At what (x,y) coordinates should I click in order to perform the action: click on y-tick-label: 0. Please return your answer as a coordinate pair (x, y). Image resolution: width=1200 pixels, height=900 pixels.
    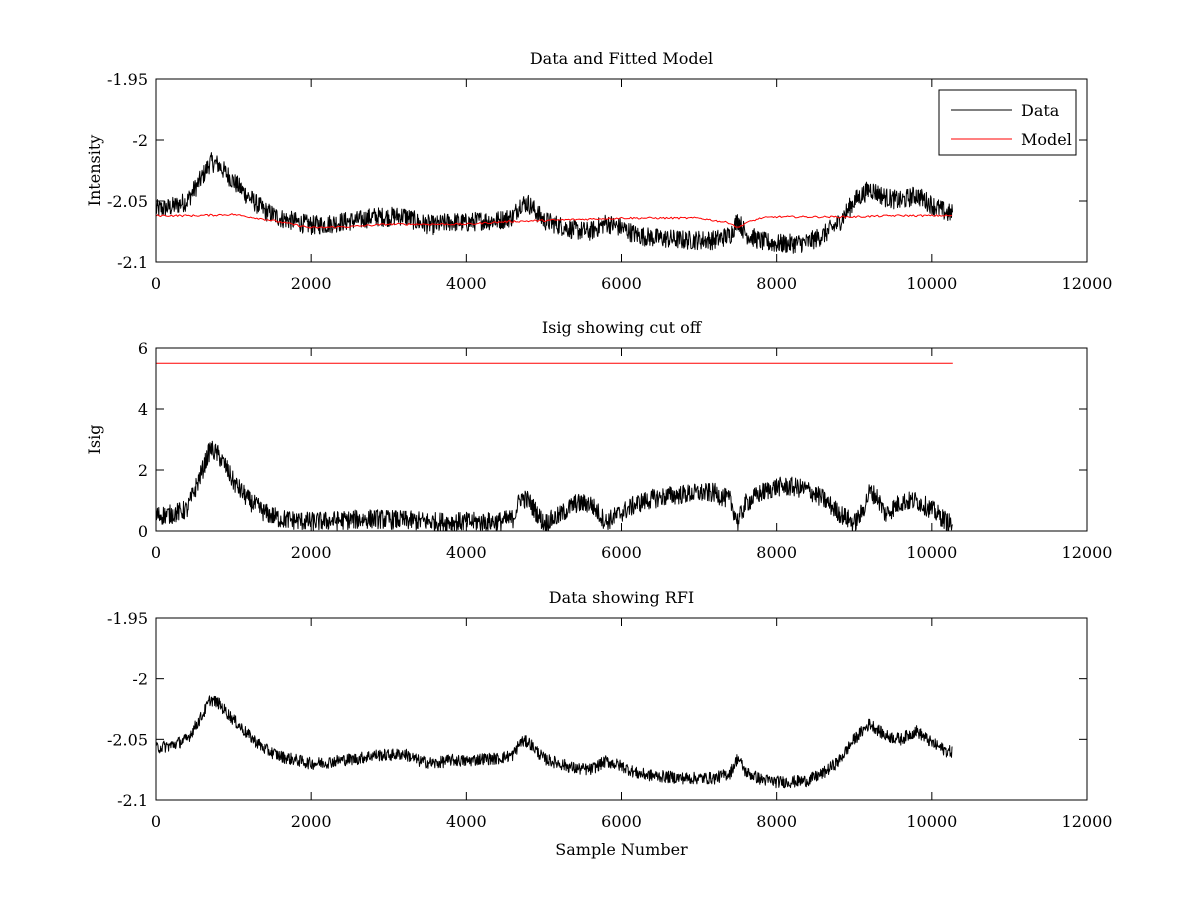
    Looking at the image, I should click on (143, 531).